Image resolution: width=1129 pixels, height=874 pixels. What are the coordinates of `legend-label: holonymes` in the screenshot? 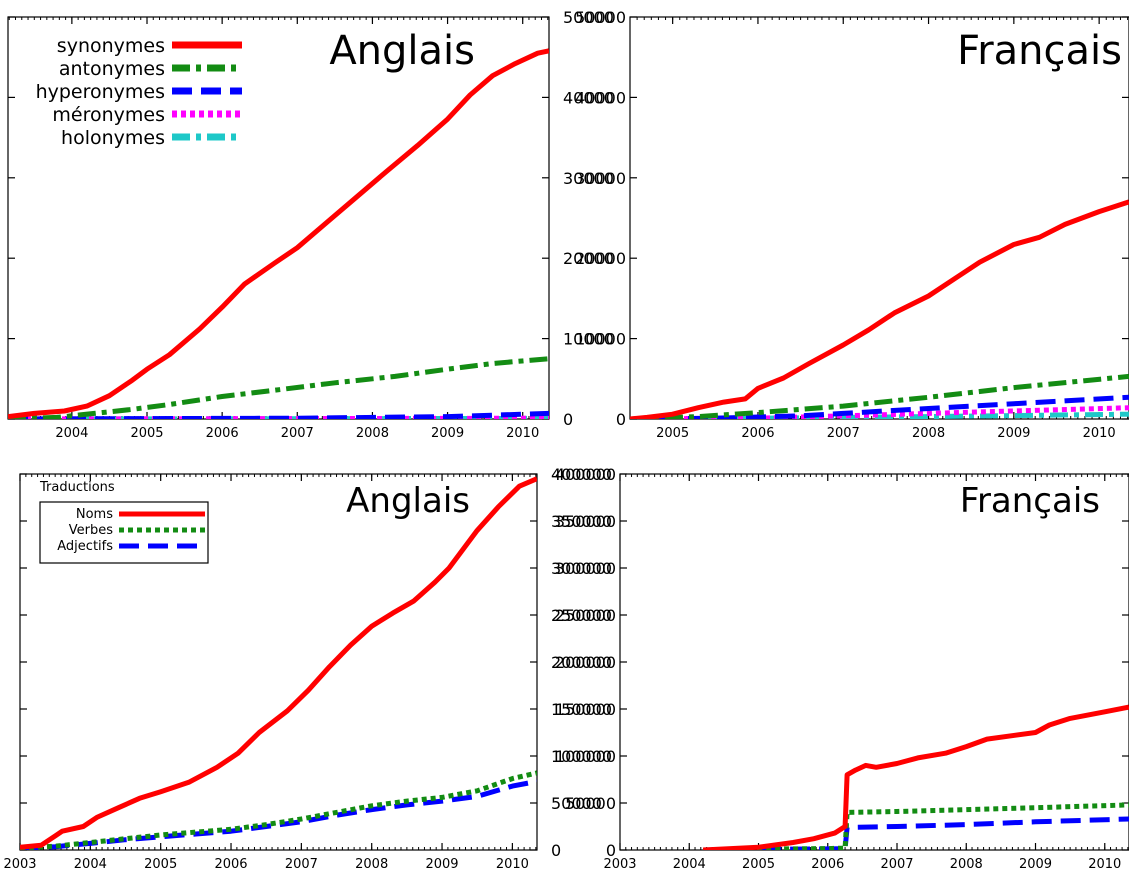 It's located at (113, 138).